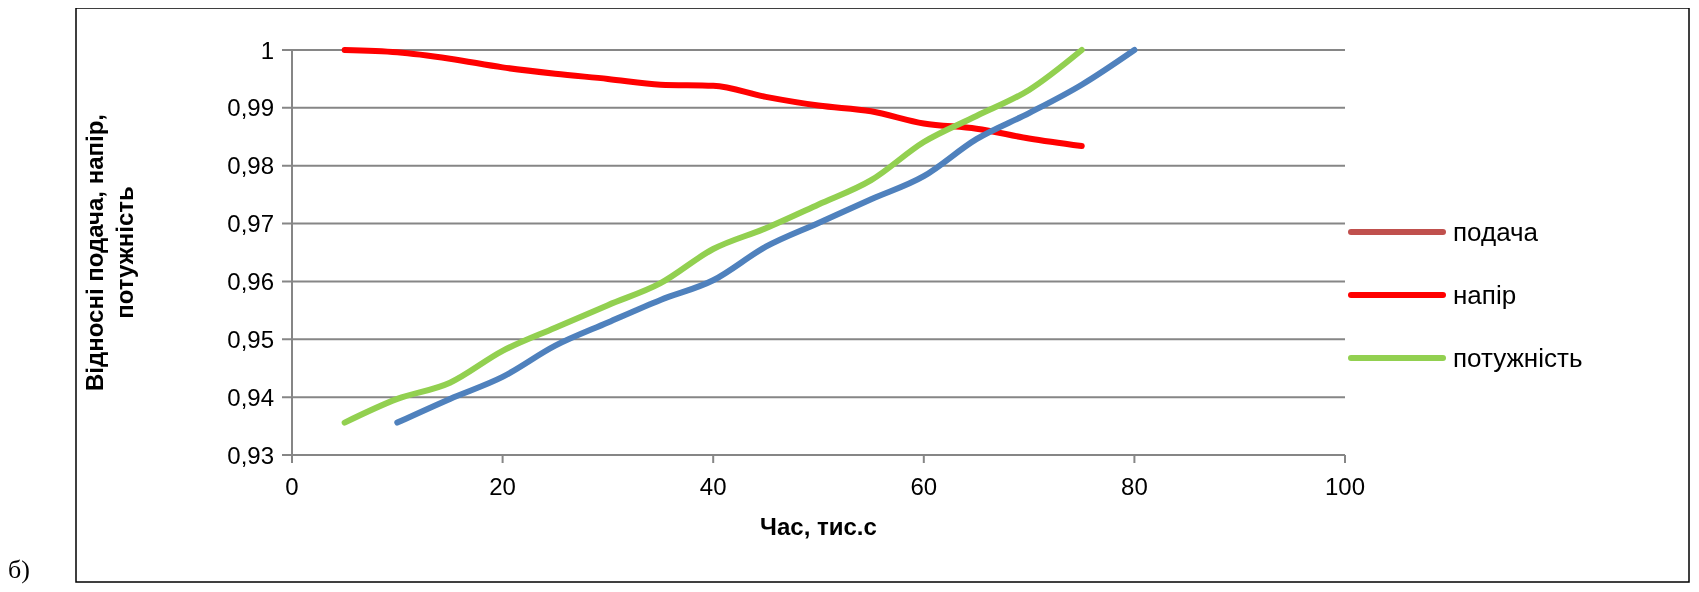  What do you see at coordinates (250, 397) in the screenshot?
I see `y-tick-label: 0,94` at bounding box center [250, 397].